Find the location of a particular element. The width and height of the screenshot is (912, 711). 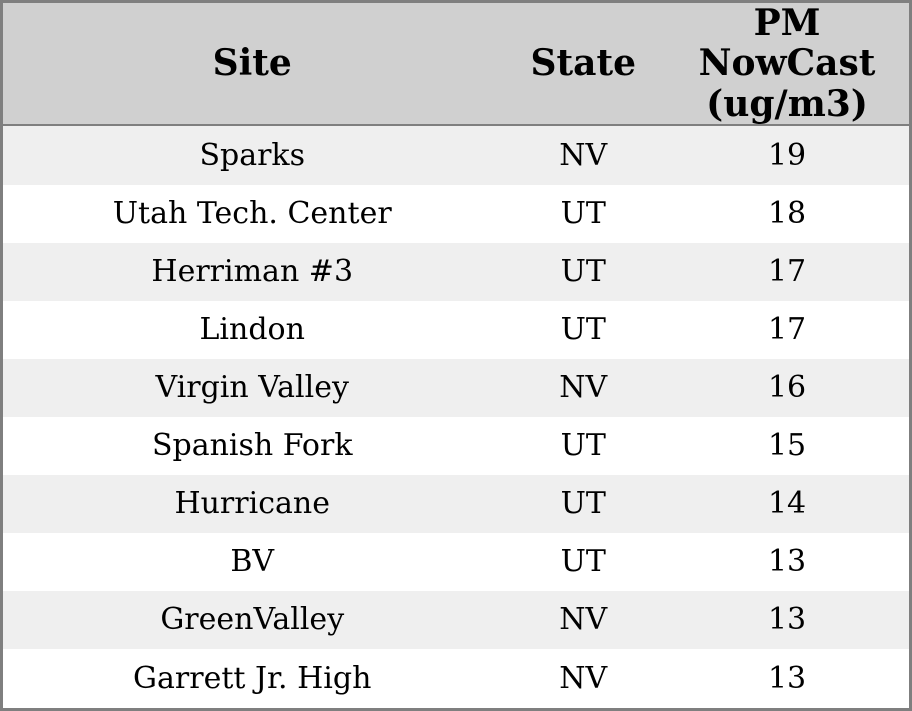

table-row: Sparks NV 19 is located at coordinates (456, 154).